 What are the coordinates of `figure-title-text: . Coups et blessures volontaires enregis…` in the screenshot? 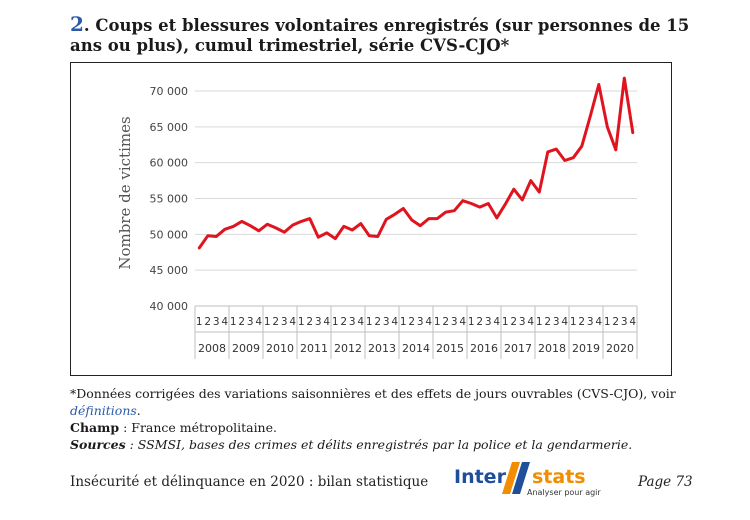 It's located at (380, 35).